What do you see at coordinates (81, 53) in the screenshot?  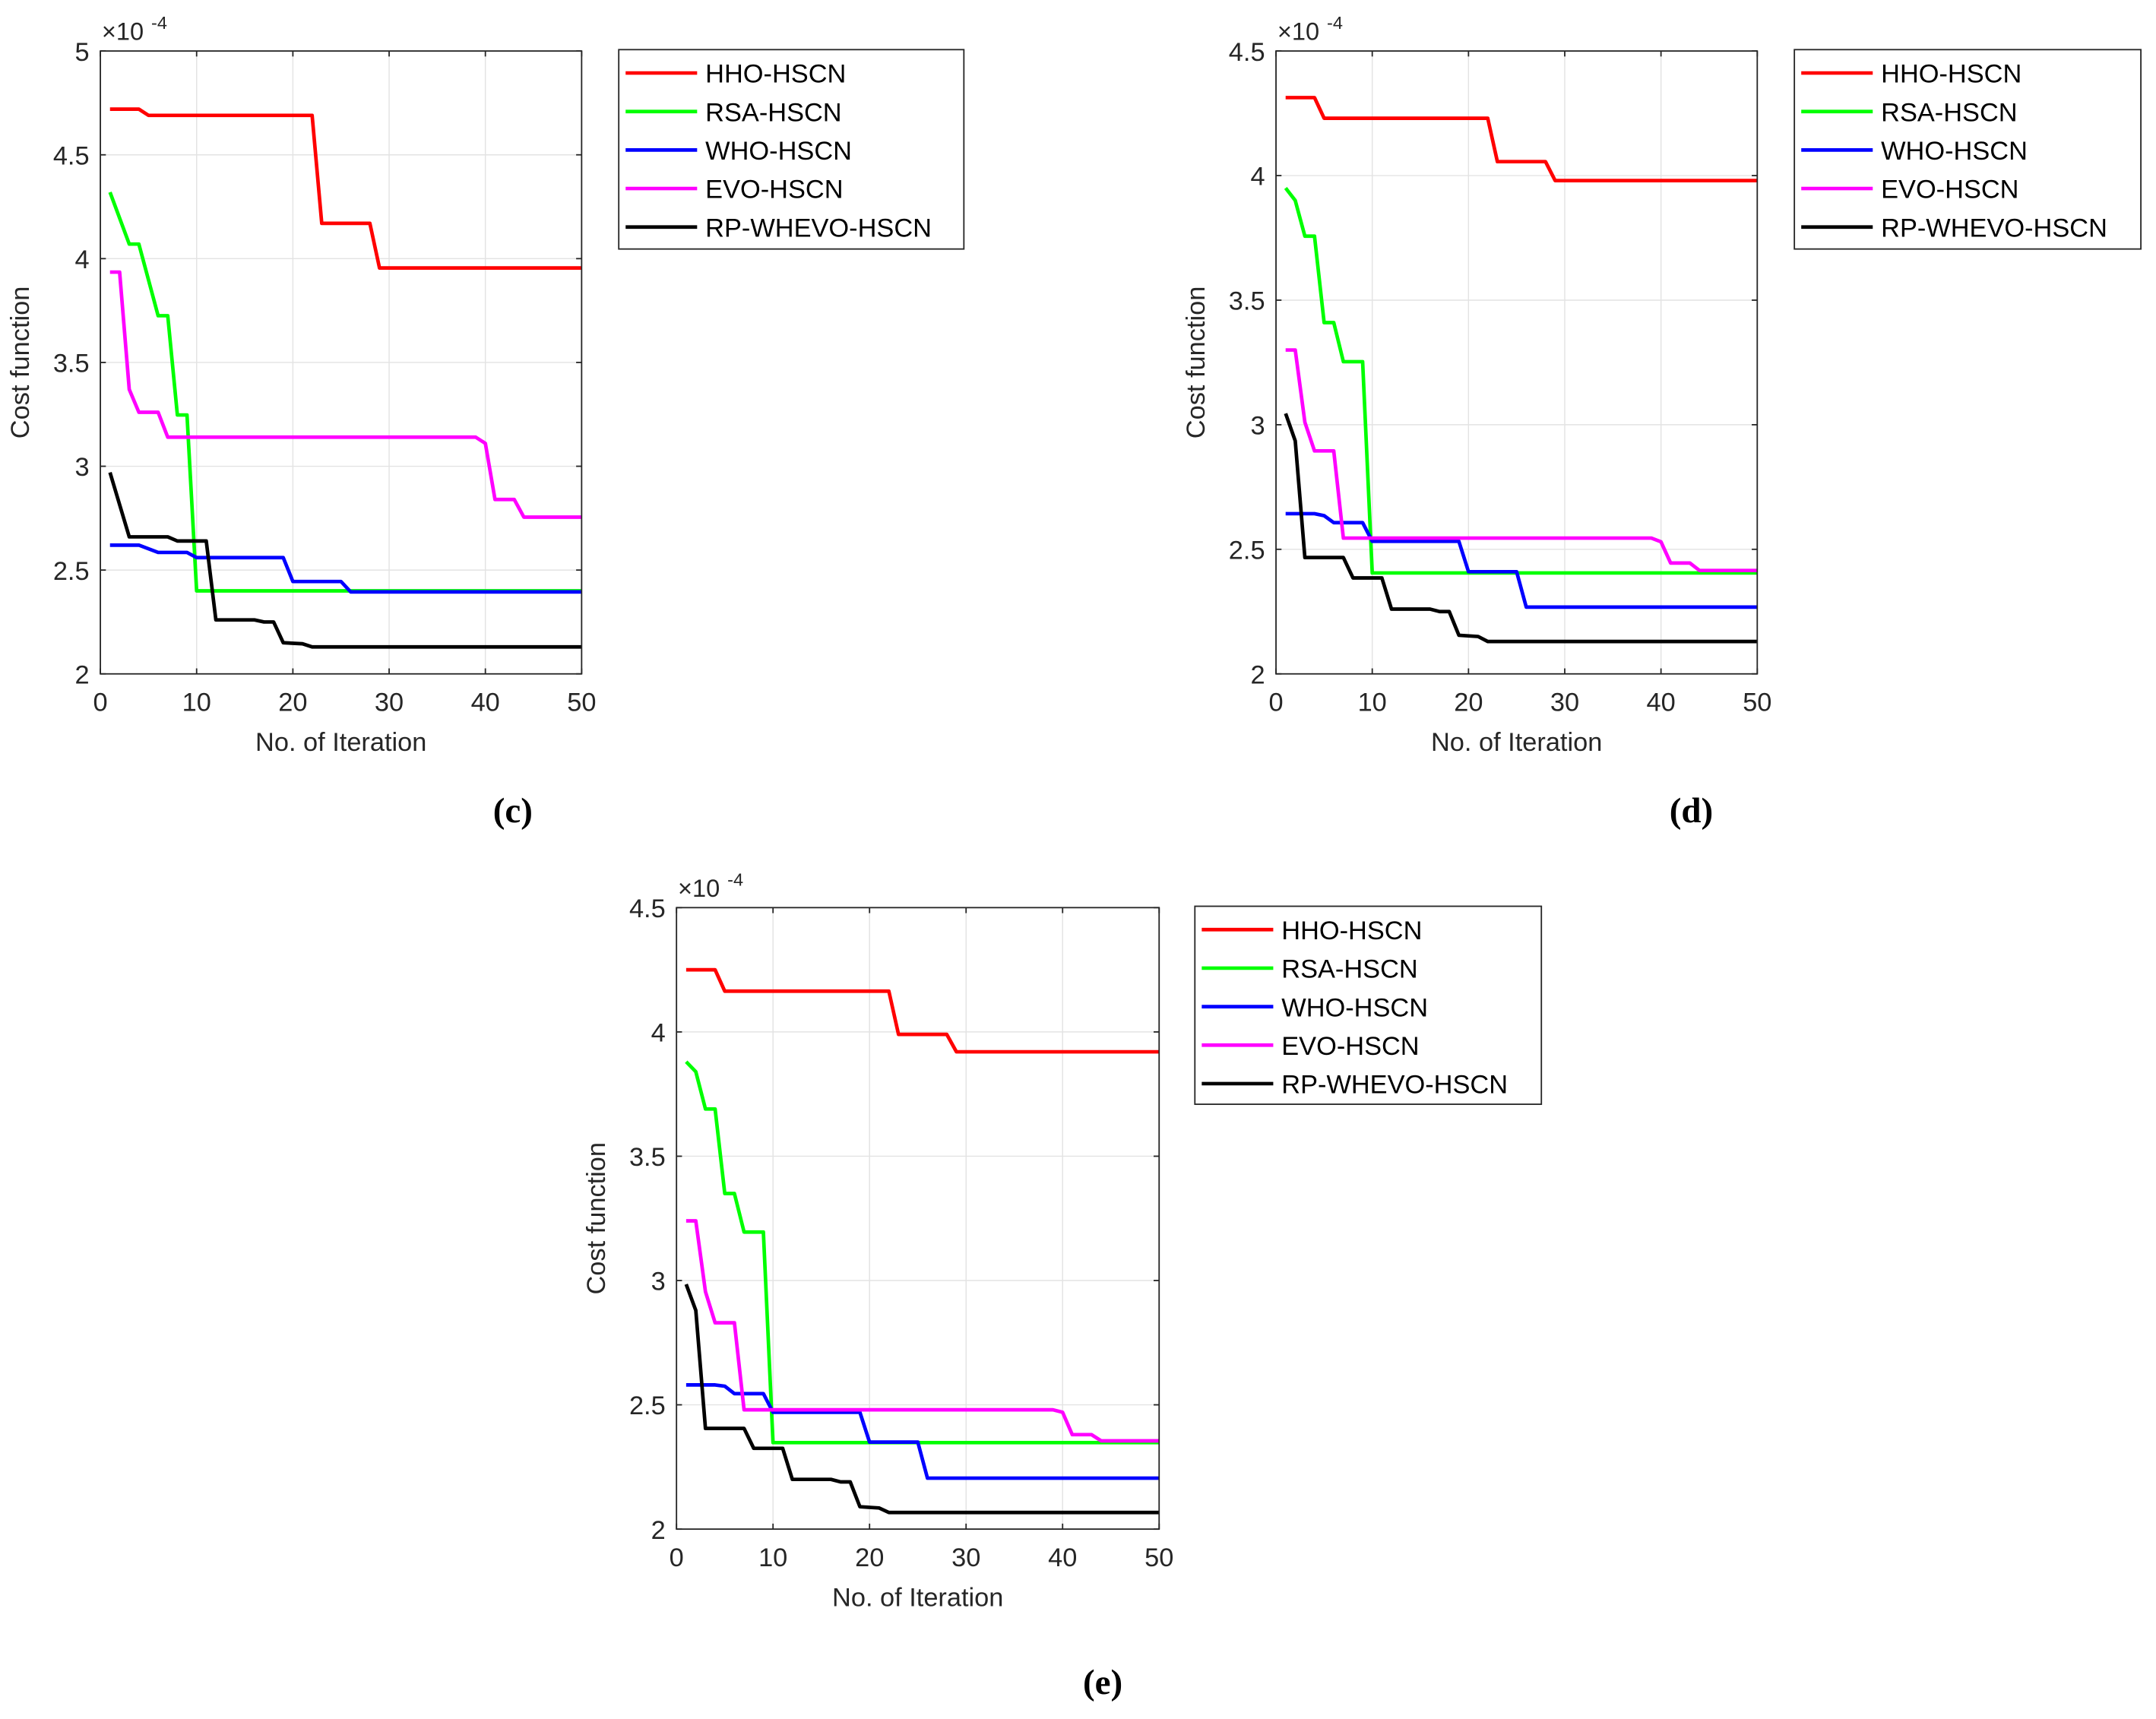 I see `y-tick-label: 5` at bounding box center [81, 53].